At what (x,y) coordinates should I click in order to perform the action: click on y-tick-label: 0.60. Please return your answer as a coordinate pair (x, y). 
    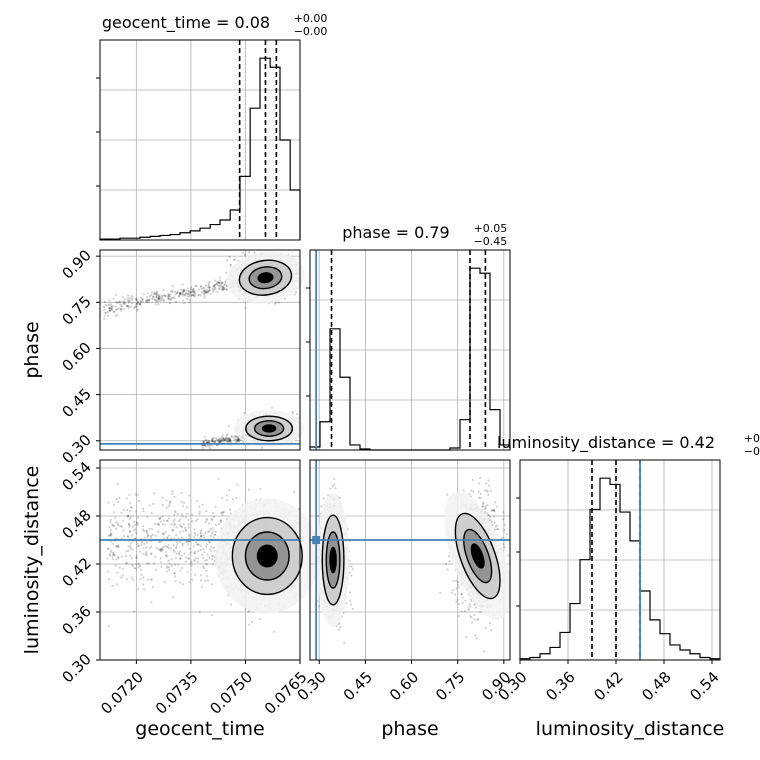
    Looking at the image, I should click on (76, 357).